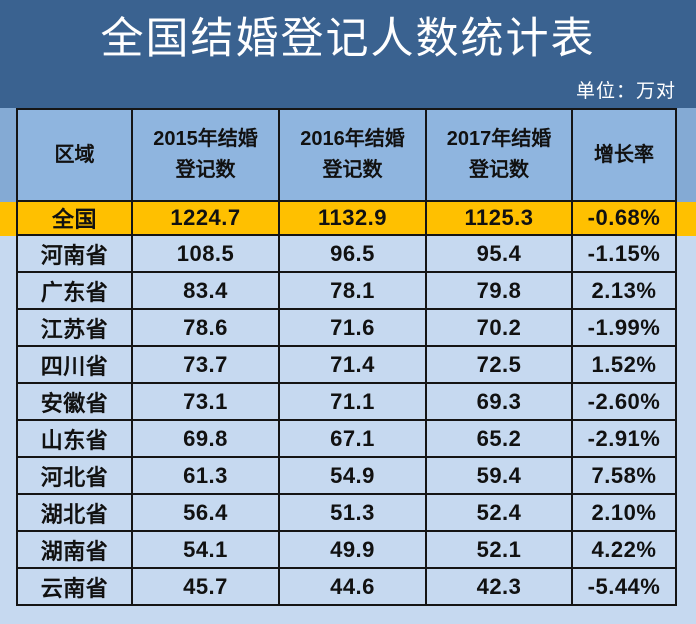 This screenshot has height=624, width=696. I want to click on table-row-national: 全国 1224.7 1132.9 1125.3 -0.68%, so click(348, 219).